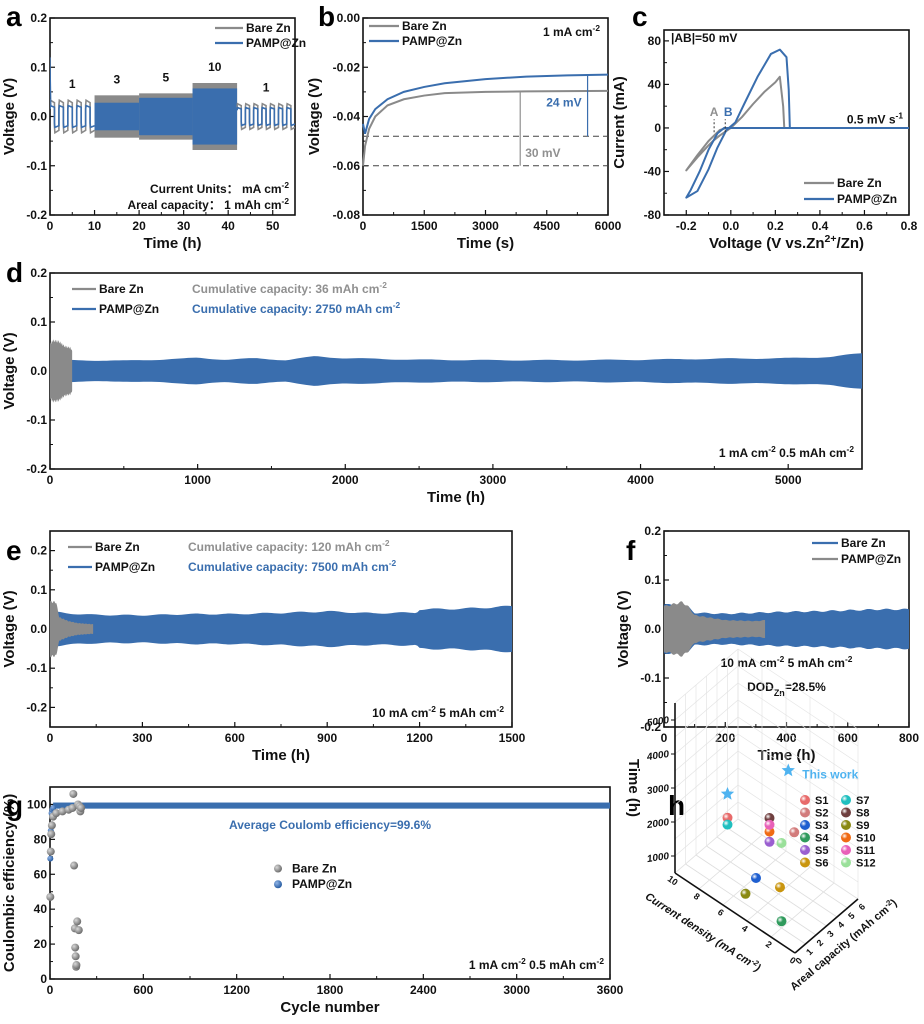  Describe the element at coordinates (650, 727) in the screenshot. I see `y-tick-label: -0.2` at that location.